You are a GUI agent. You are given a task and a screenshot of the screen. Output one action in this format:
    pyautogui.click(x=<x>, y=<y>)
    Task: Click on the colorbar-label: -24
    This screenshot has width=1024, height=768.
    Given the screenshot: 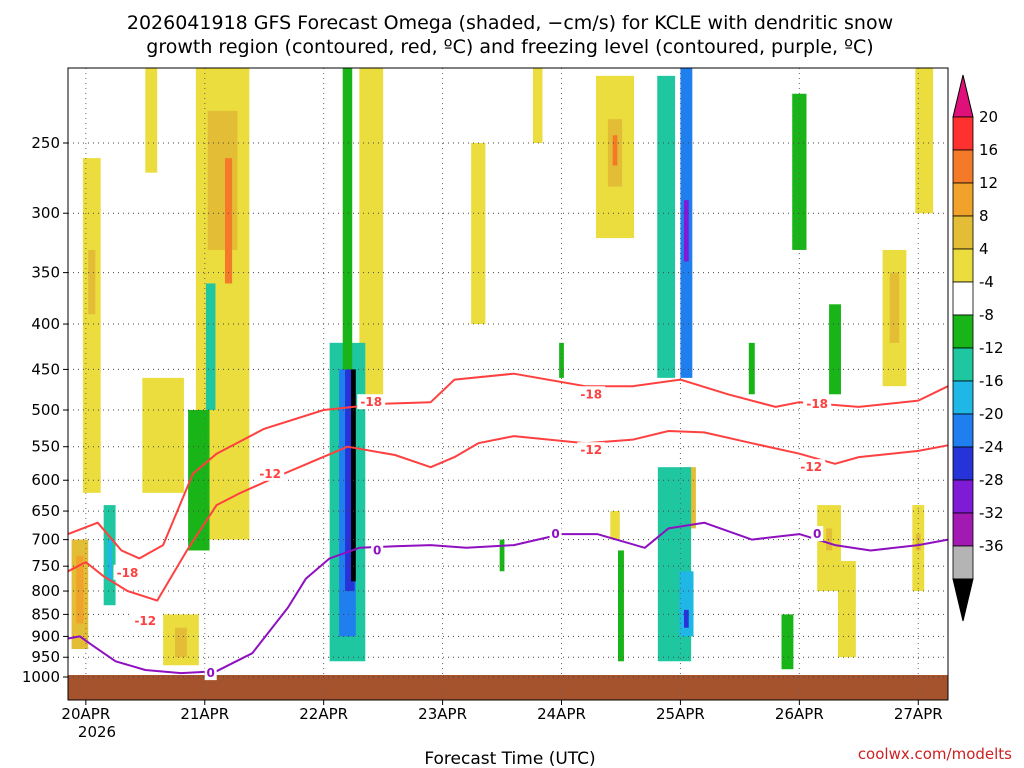 What is the action you would take?
    pyautogui.click(x=991, y=447)
    